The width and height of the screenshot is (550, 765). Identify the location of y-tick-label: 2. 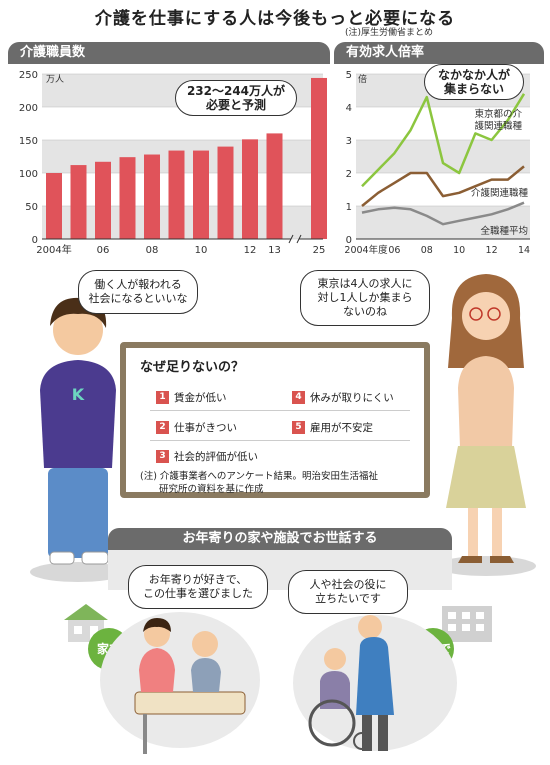
(349, 174).